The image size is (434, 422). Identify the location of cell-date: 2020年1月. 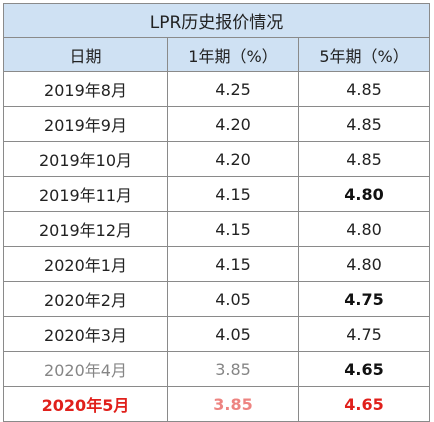
(85, 264).